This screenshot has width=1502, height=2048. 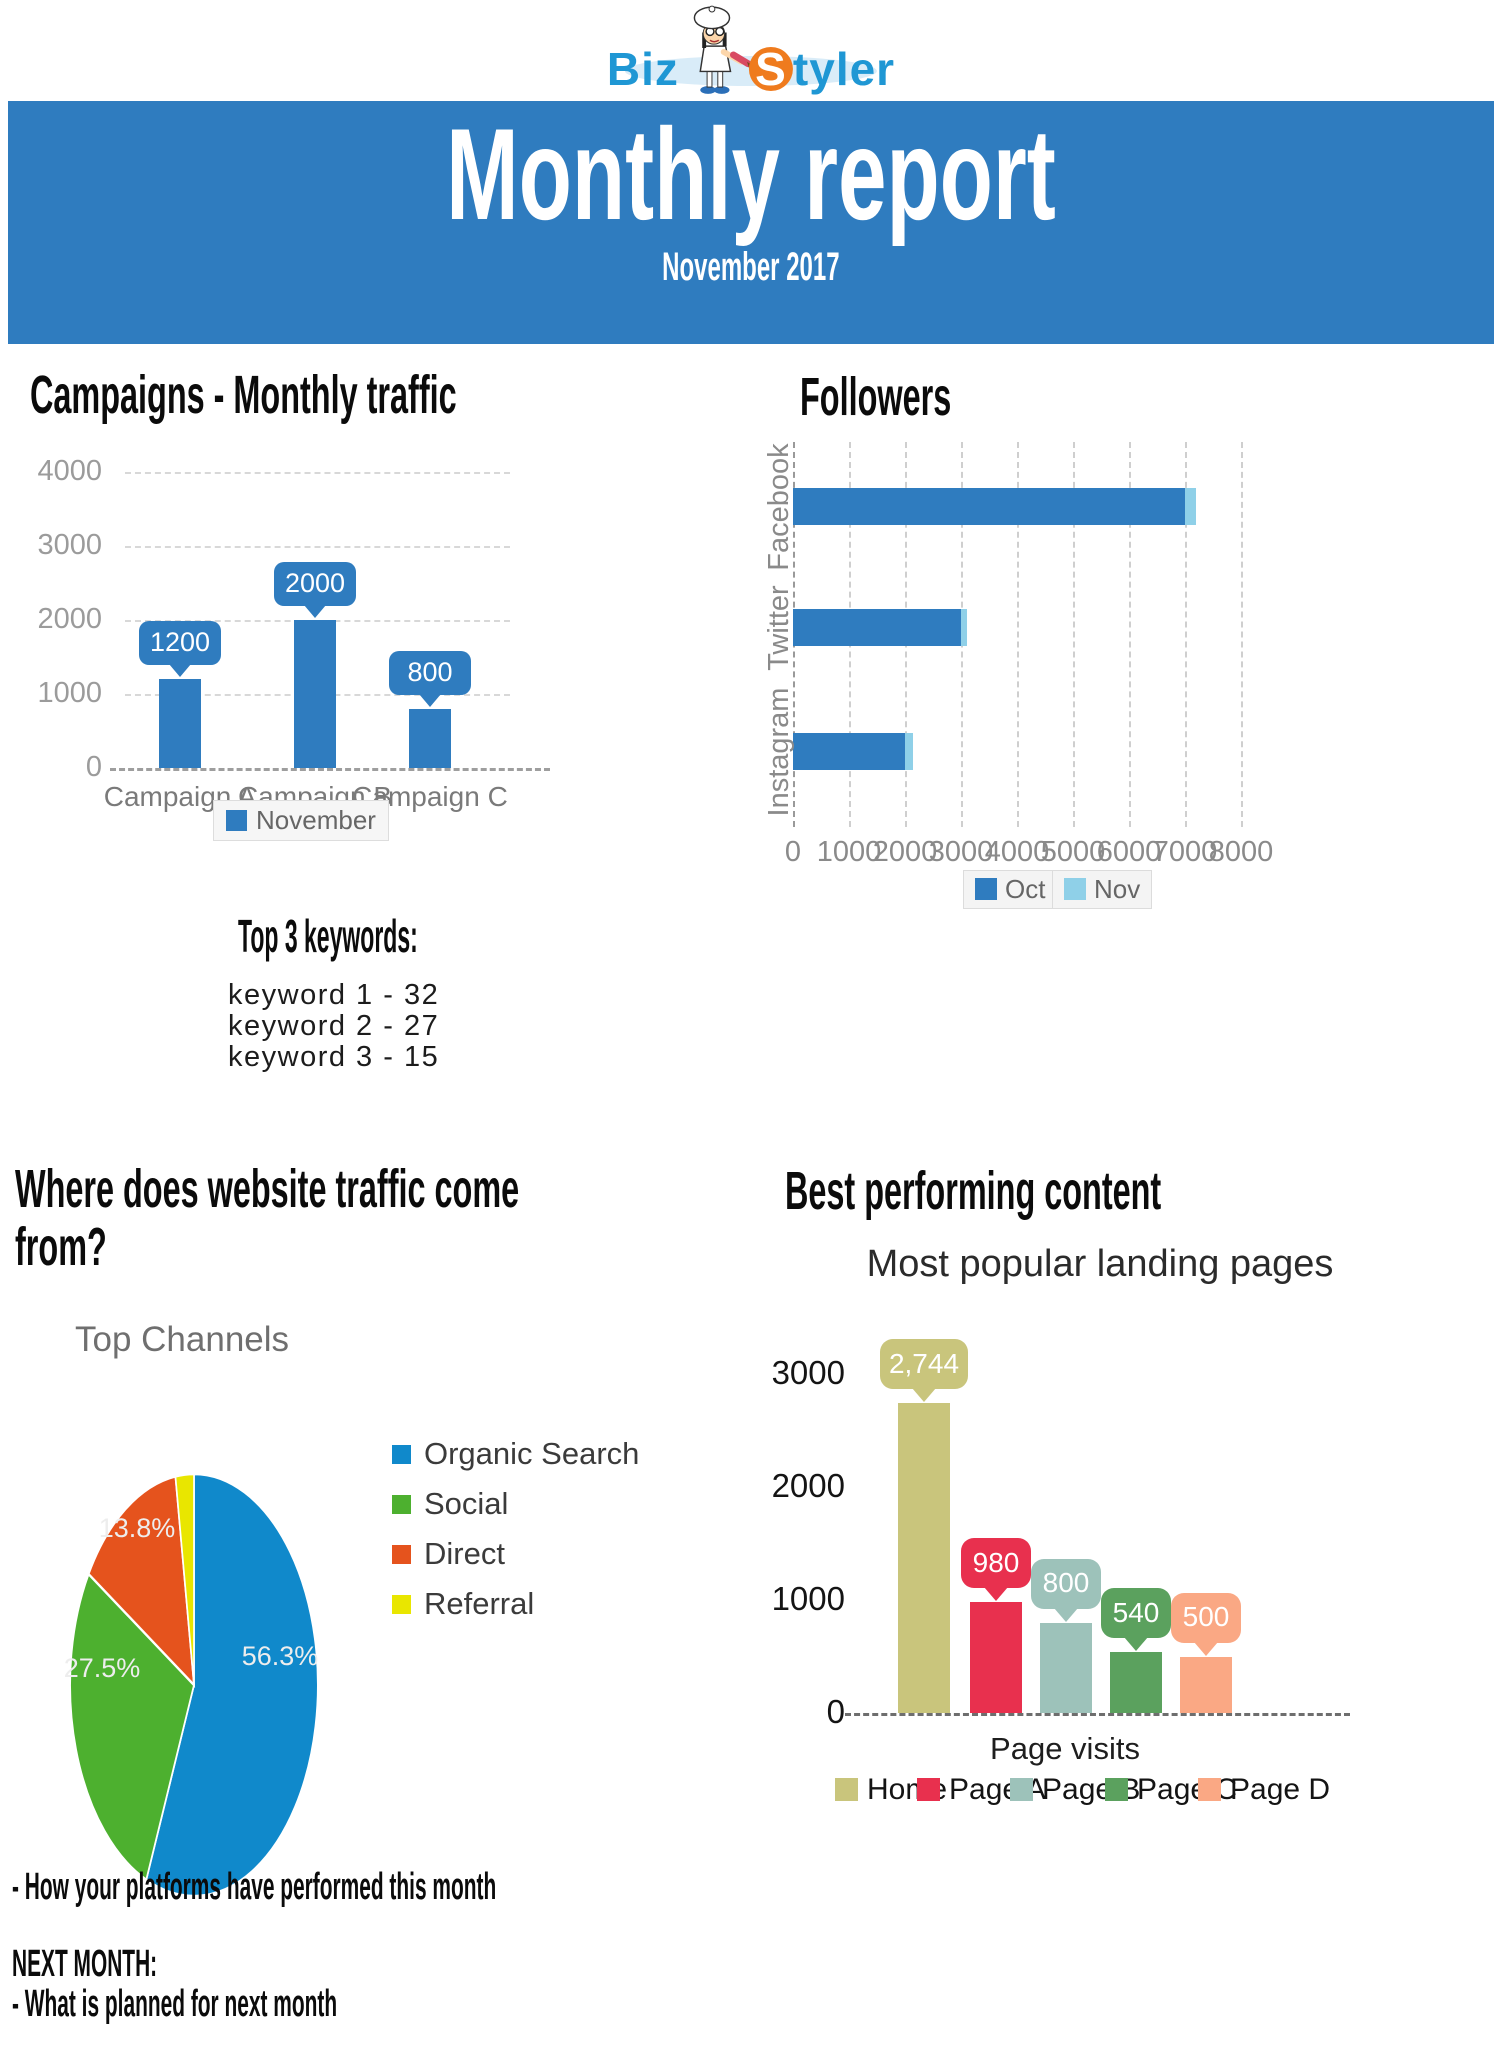 What do you see at coordinates (334, 995) in the screenshot?
I see `keyword-item: keyword 1 - 32` at bounding box center [334, 995].